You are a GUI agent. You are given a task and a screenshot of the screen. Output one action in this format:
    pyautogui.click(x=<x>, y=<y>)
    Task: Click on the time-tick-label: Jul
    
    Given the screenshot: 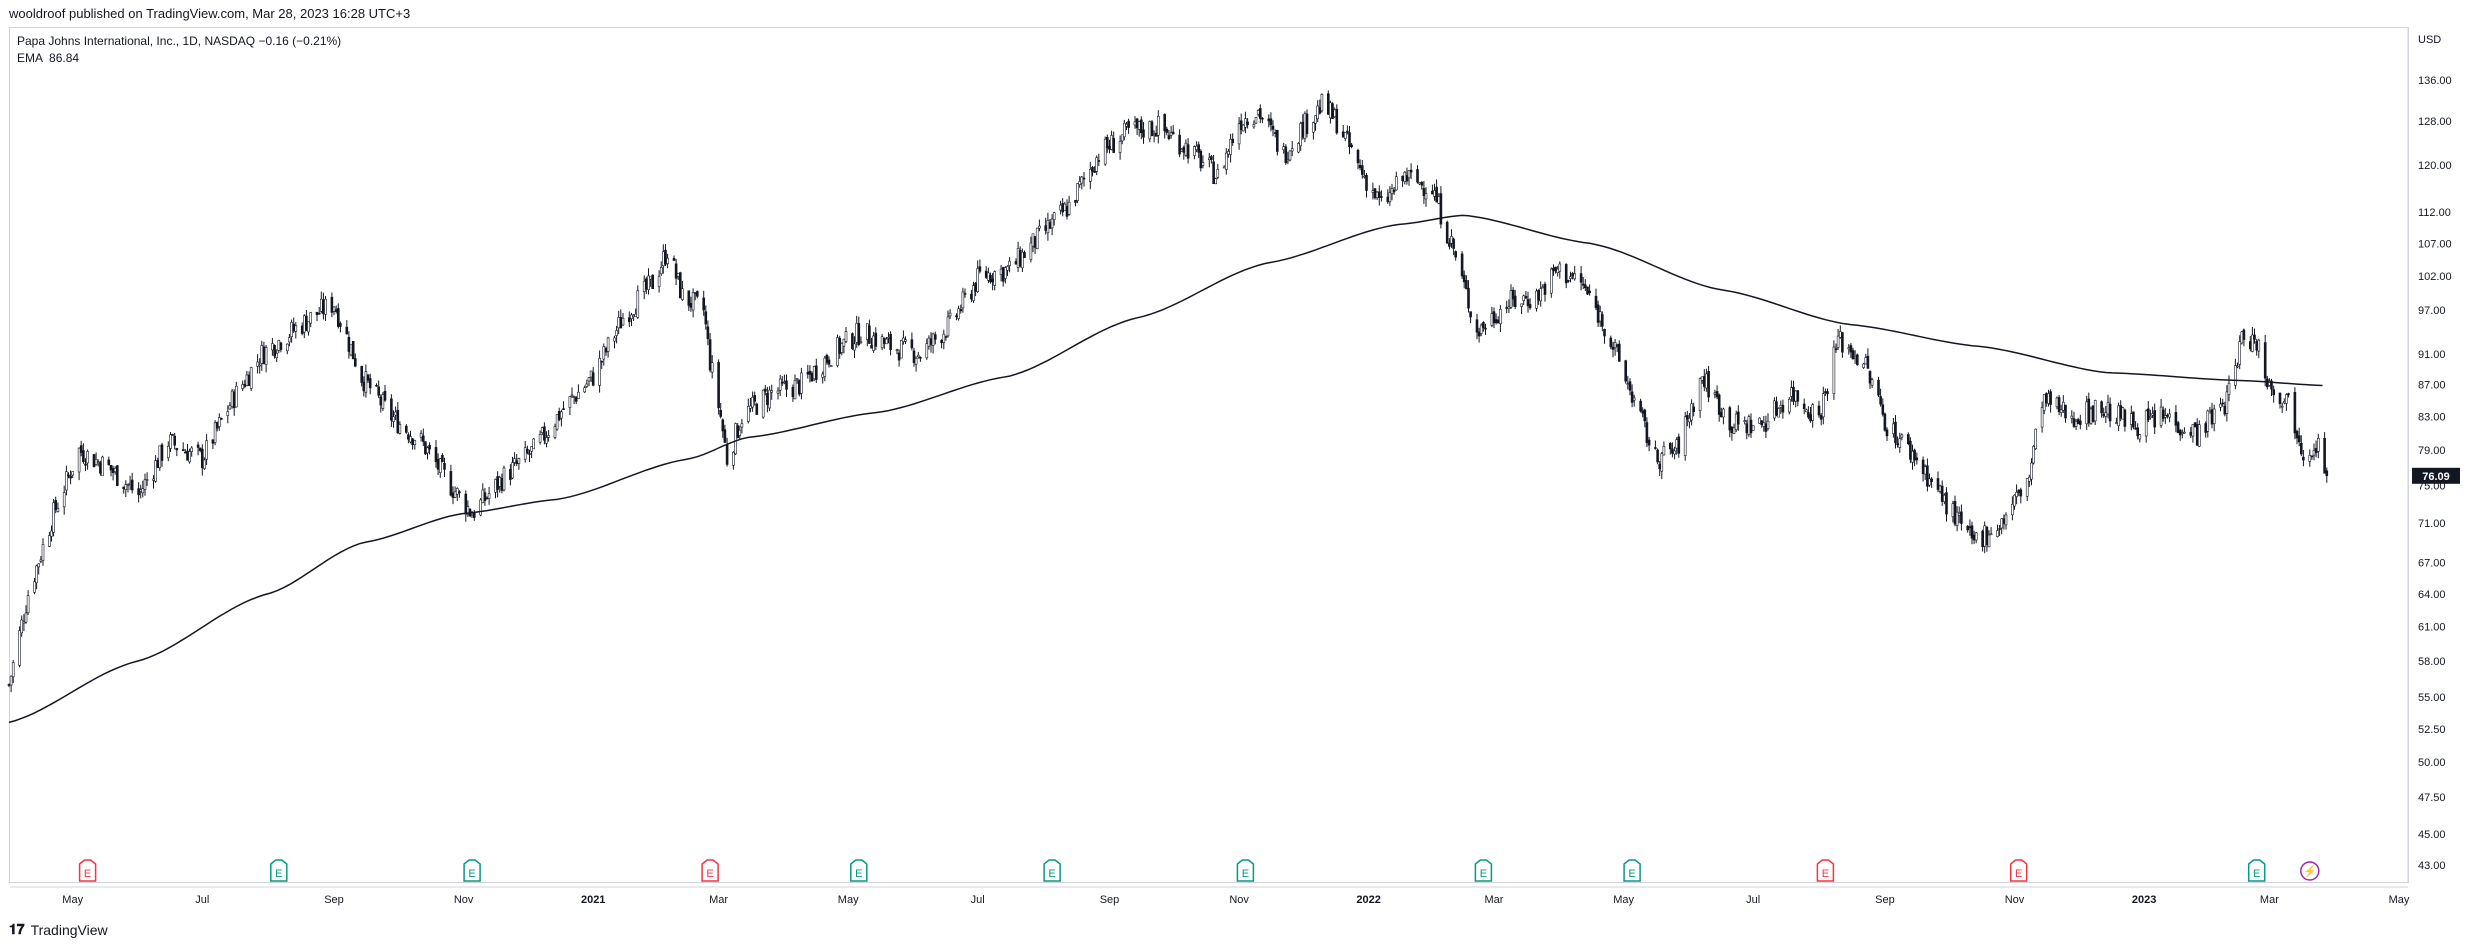 What is the action you would take?
    pyautogui.click(x=978, y=900)
    